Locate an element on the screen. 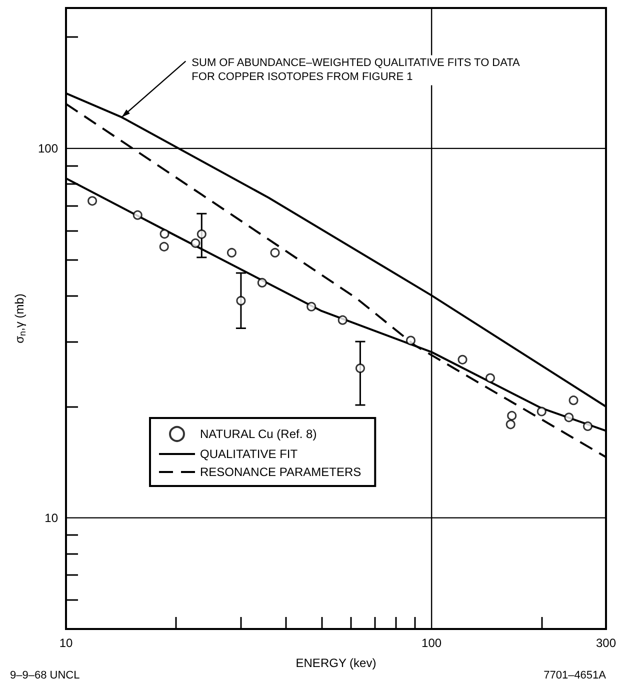 Image resolution: width=620 pixels, height=688 pixels. text: 7701–4651A is located at coordinates (575, 676).